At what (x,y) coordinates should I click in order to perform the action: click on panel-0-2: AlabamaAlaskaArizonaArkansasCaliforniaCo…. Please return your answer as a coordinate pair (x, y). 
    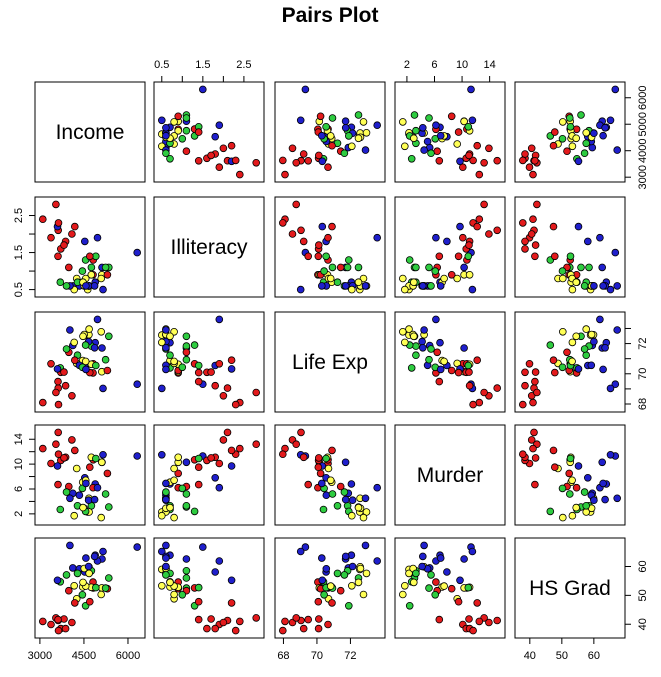
    Looking at the image, I should click on (330, 132).